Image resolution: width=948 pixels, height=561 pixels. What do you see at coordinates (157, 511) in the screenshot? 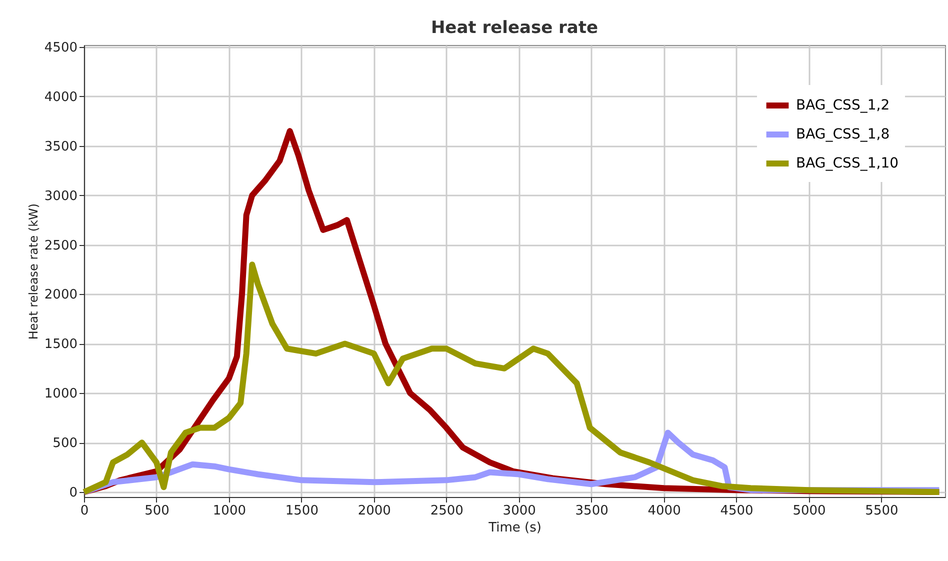
I see `x-tick-label: 500` at bounding box center [157, 511].